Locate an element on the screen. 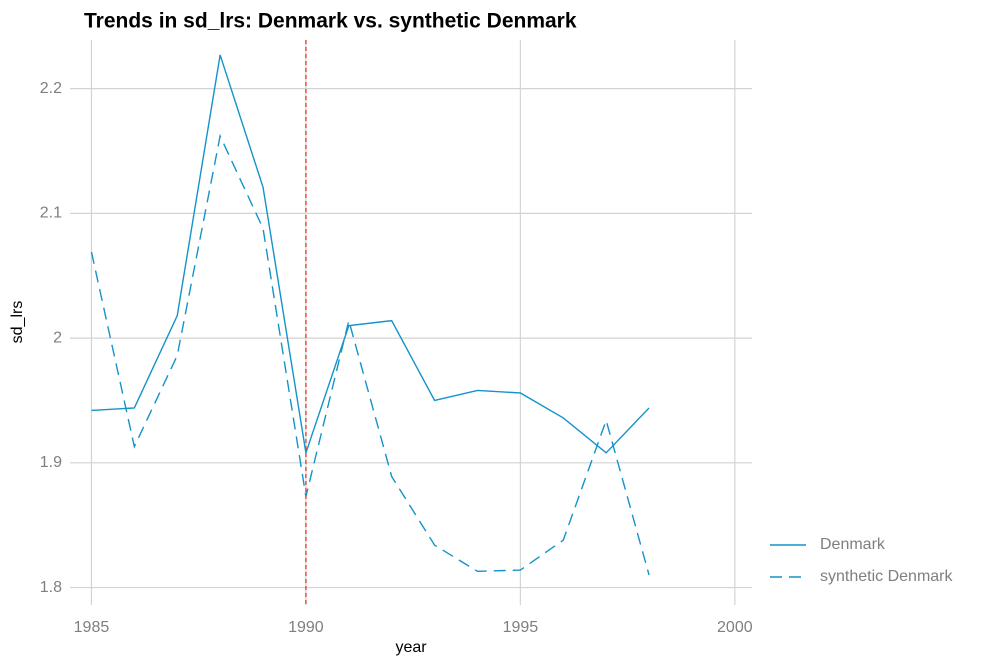 The image size is (987, 660). legend-label: Denmark is located at coordinates (853, 544).